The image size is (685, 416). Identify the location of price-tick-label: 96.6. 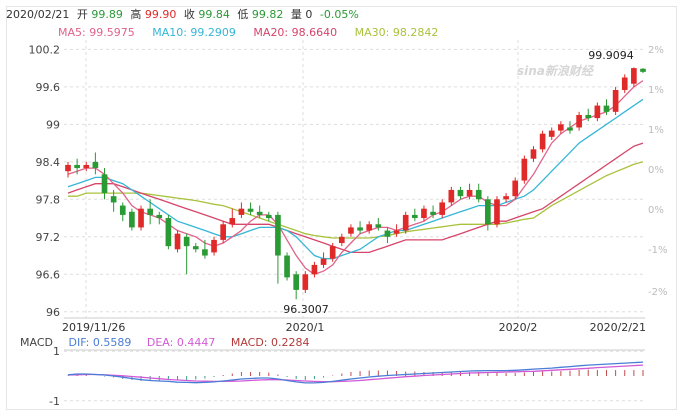
(48, 274).